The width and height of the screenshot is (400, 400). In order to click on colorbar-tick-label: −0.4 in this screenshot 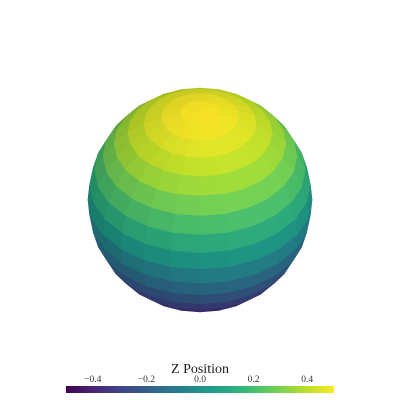, I will do `click(92, 380)`.